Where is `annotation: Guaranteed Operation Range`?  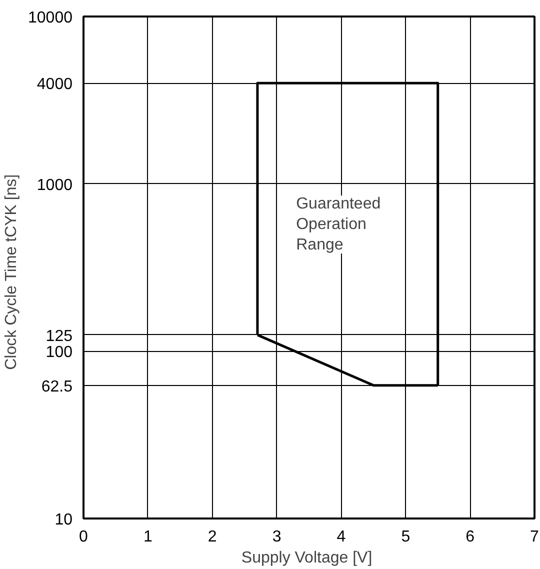
annotation: Guaranteed Operation Range is located at coordinates (338, 225).